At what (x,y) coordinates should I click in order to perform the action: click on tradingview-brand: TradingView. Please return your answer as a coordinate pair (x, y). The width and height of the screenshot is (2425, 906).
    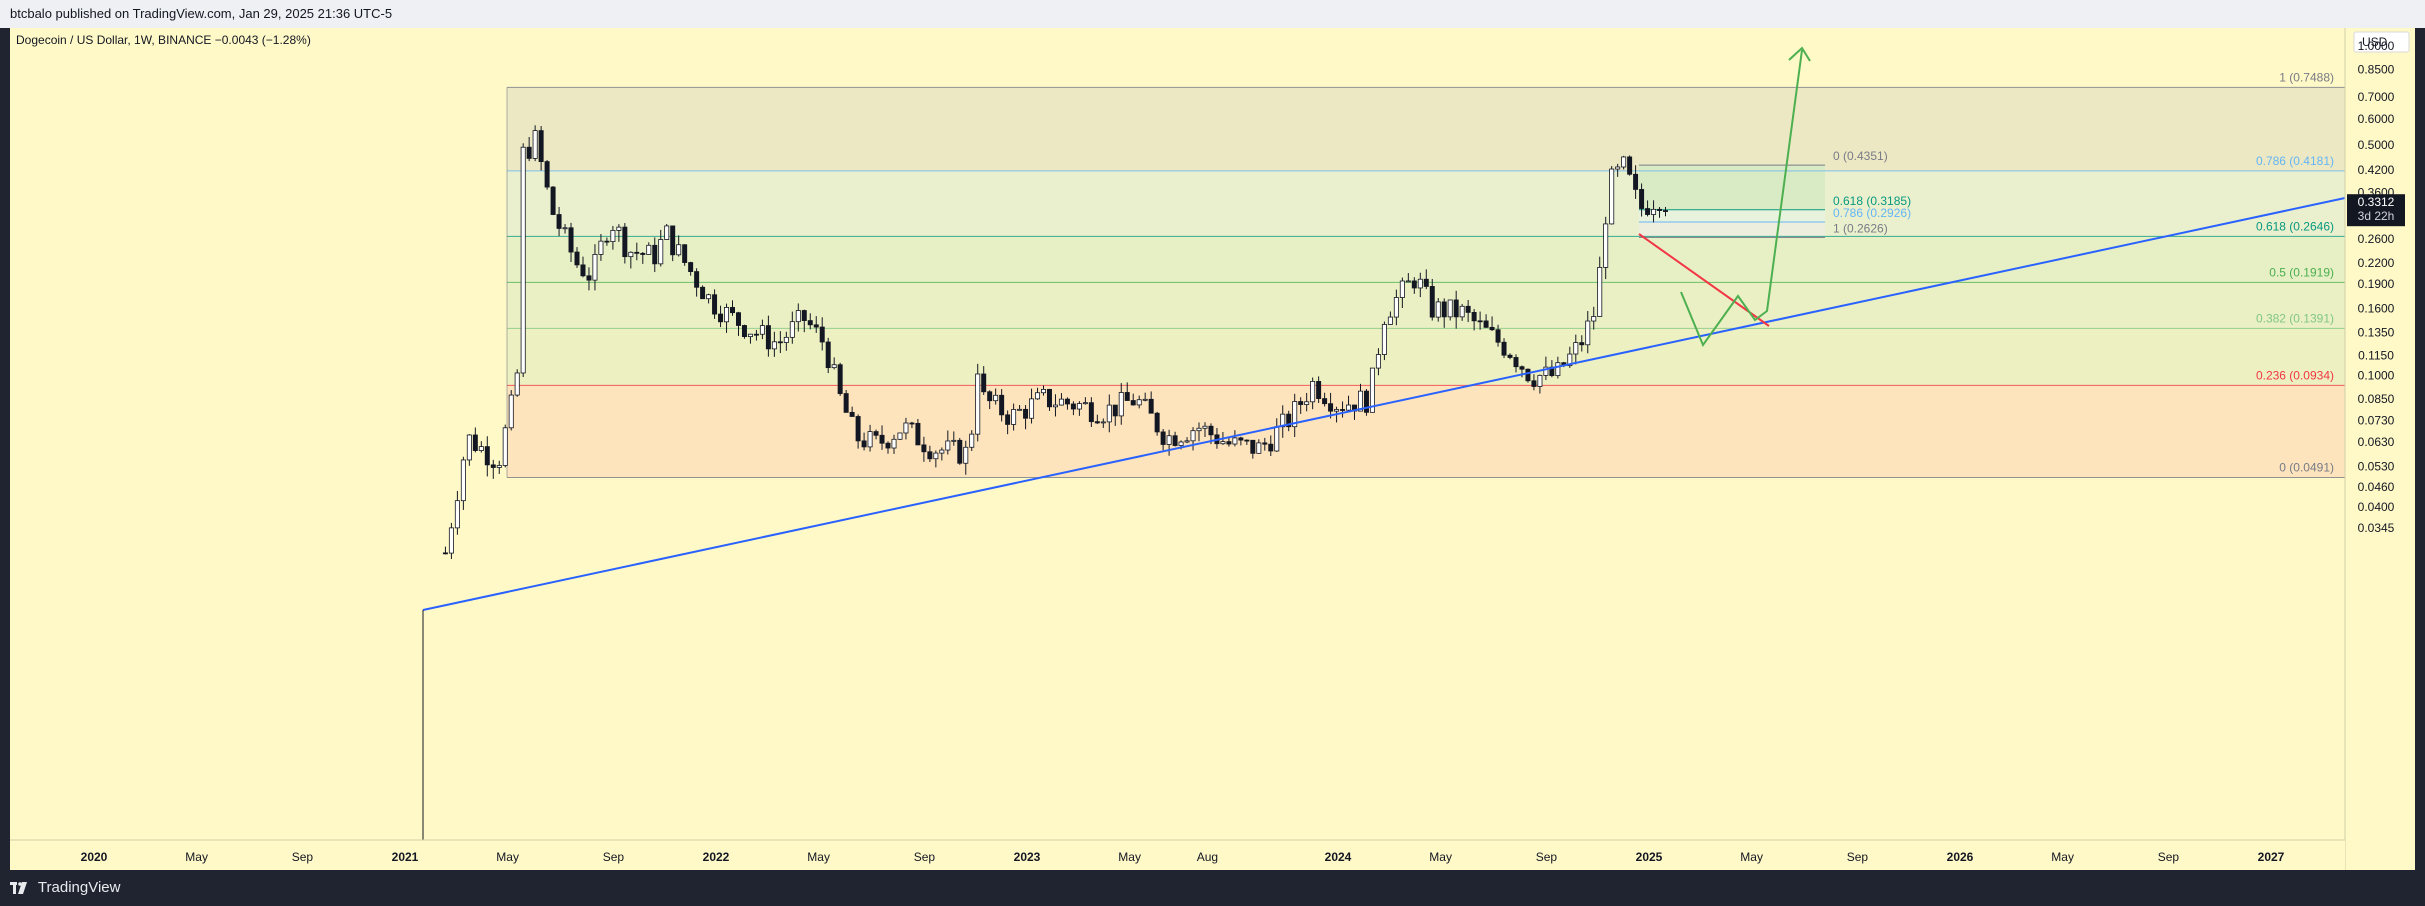
    Looking at the image, I should click on (65, 888).